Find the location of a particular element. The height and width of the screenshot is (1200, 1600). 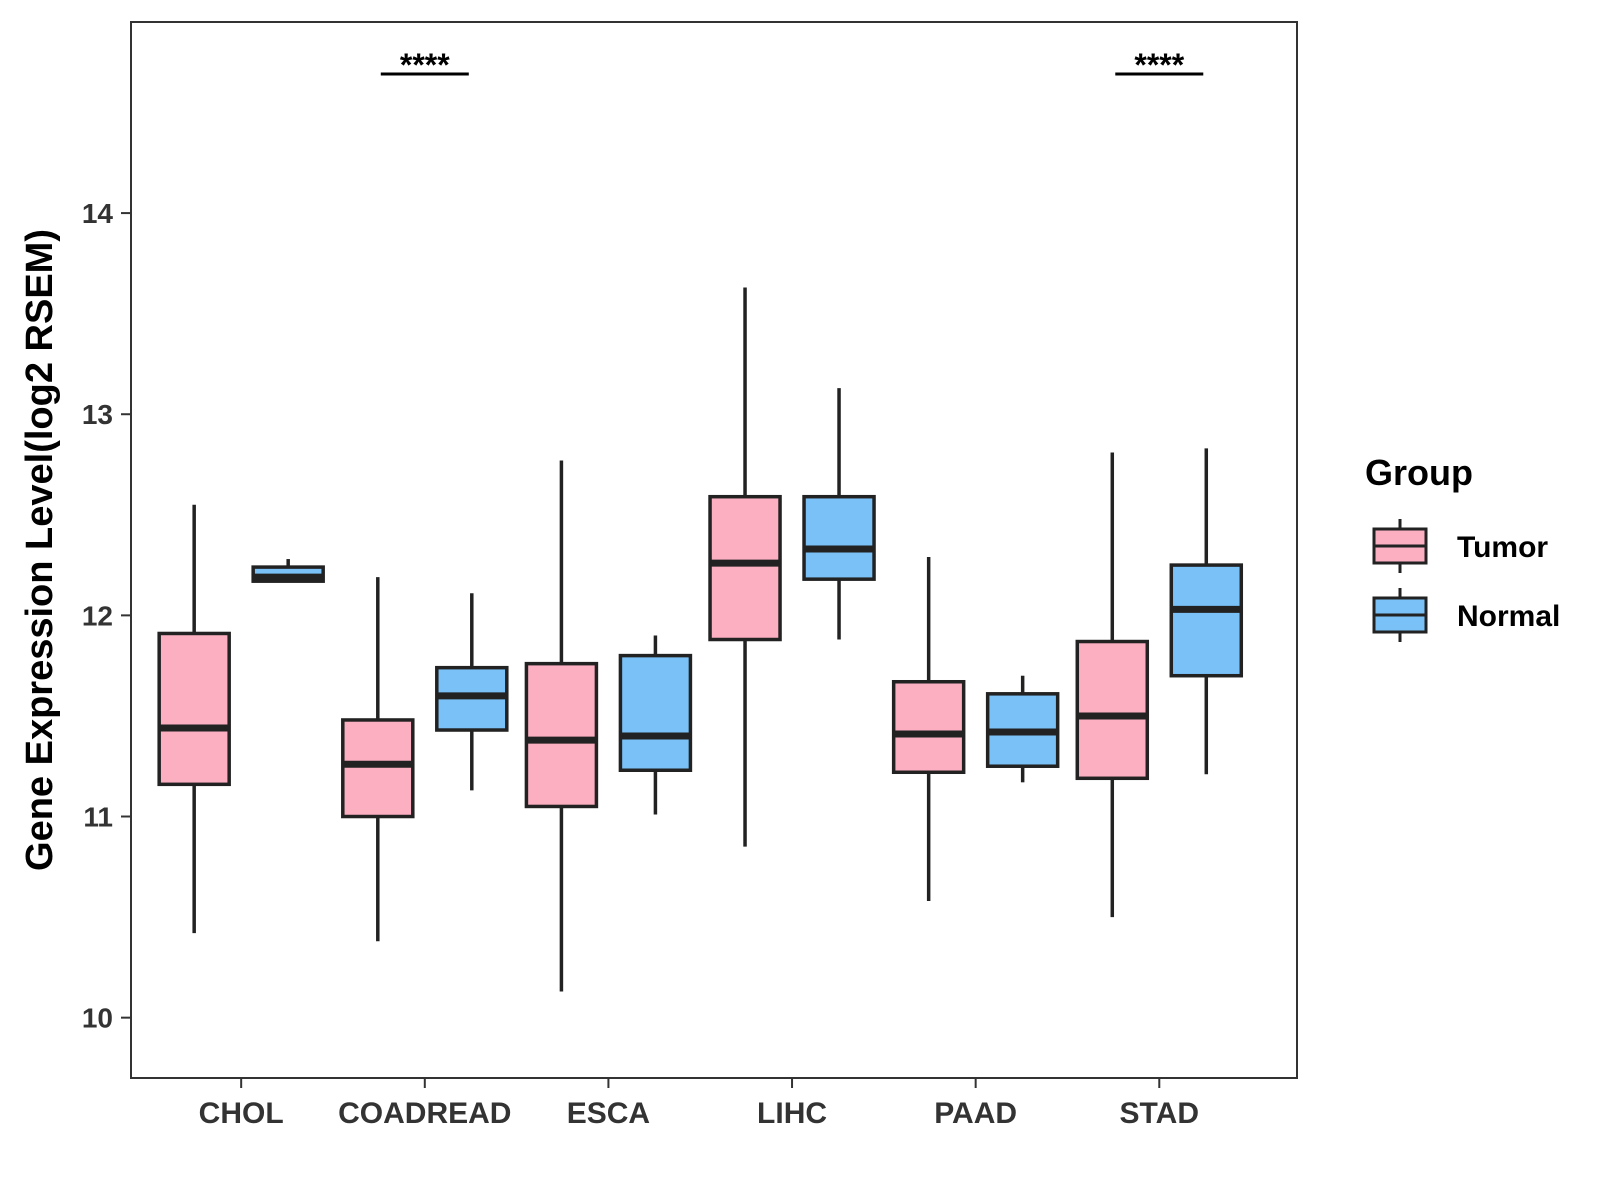

x-tick-label: ESCA is located at coordinates (608, 1113).